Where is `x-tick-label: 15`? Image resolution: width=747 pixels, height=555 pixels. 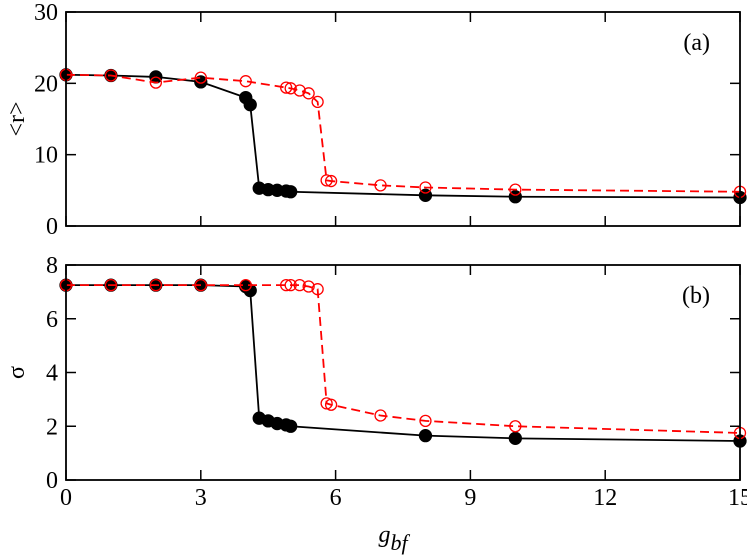
x-tick-label: 15 is located at coordinates (737, 498).